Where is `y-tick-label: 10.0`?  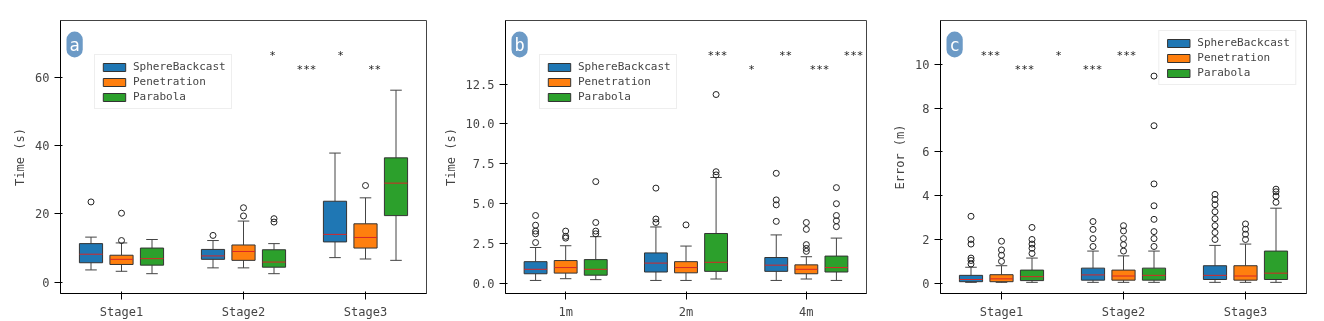
y-tick-label: 10.0 is located at coordinates (480, 124).